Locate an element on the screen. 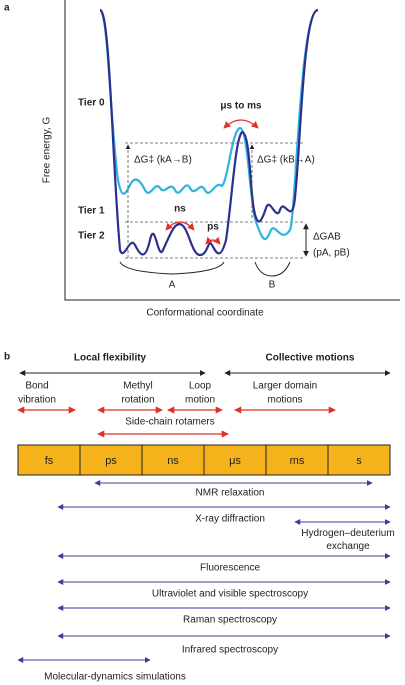  x-axis-label: Conformational coordinate is located at coordinates (205, 313).